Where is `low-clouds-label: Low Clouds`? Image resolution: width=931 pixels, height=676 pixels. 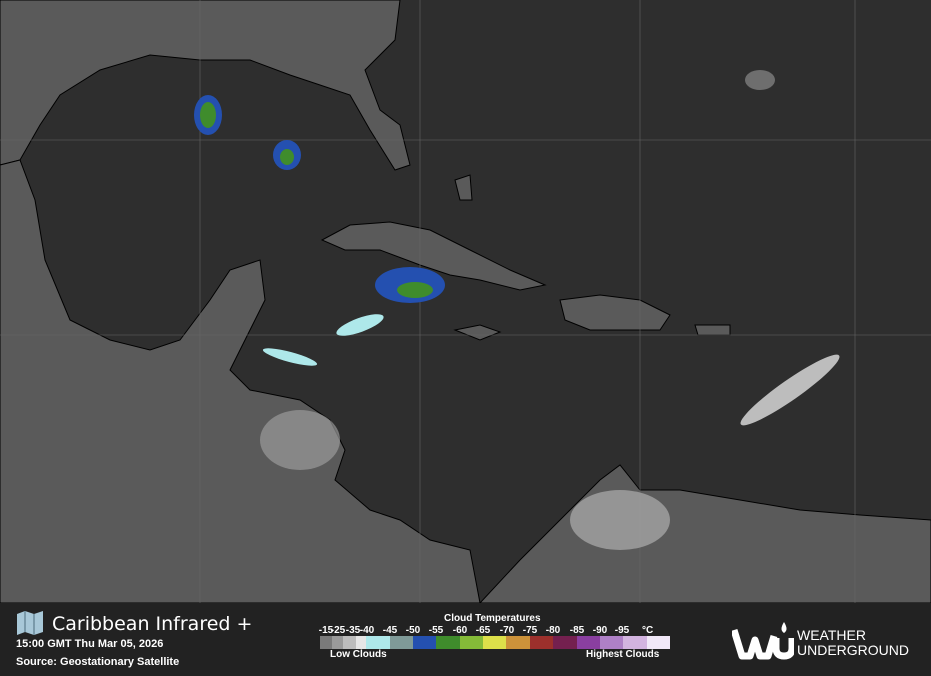
low-clouds-label: Low Clouds is located at coordinates (358, 654).